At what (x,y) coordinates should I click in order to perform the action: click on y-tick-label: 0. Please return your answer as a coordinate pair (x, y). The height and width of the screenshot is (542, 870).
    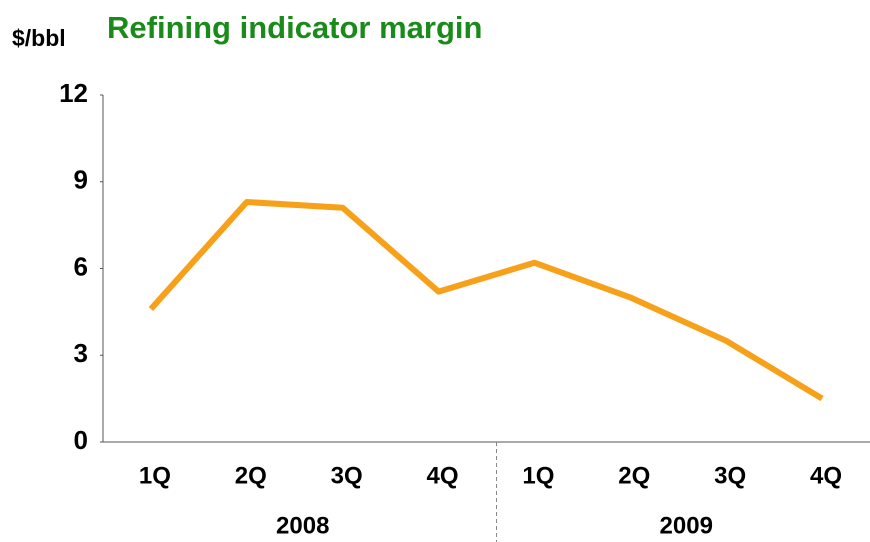
    Looking at the image, I should click on (81, 440).